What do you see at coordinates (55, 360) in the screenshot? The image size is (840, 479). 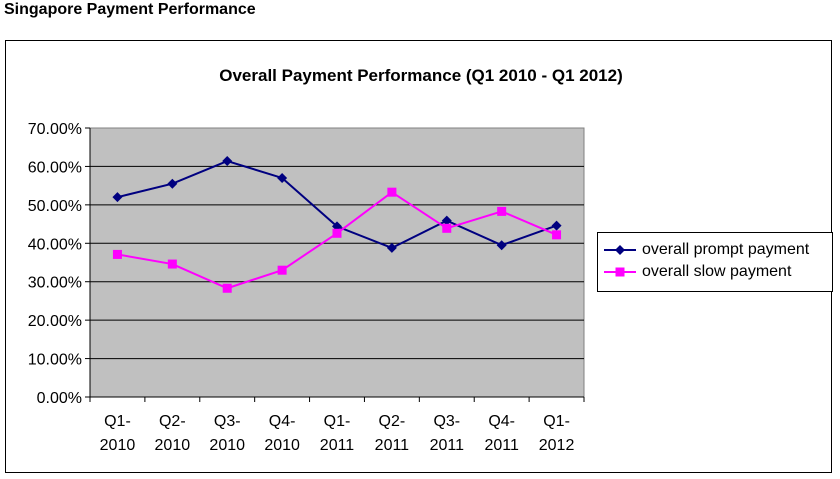 I see `y-tick-label: 10.00%` at bounding box center [55, 360].